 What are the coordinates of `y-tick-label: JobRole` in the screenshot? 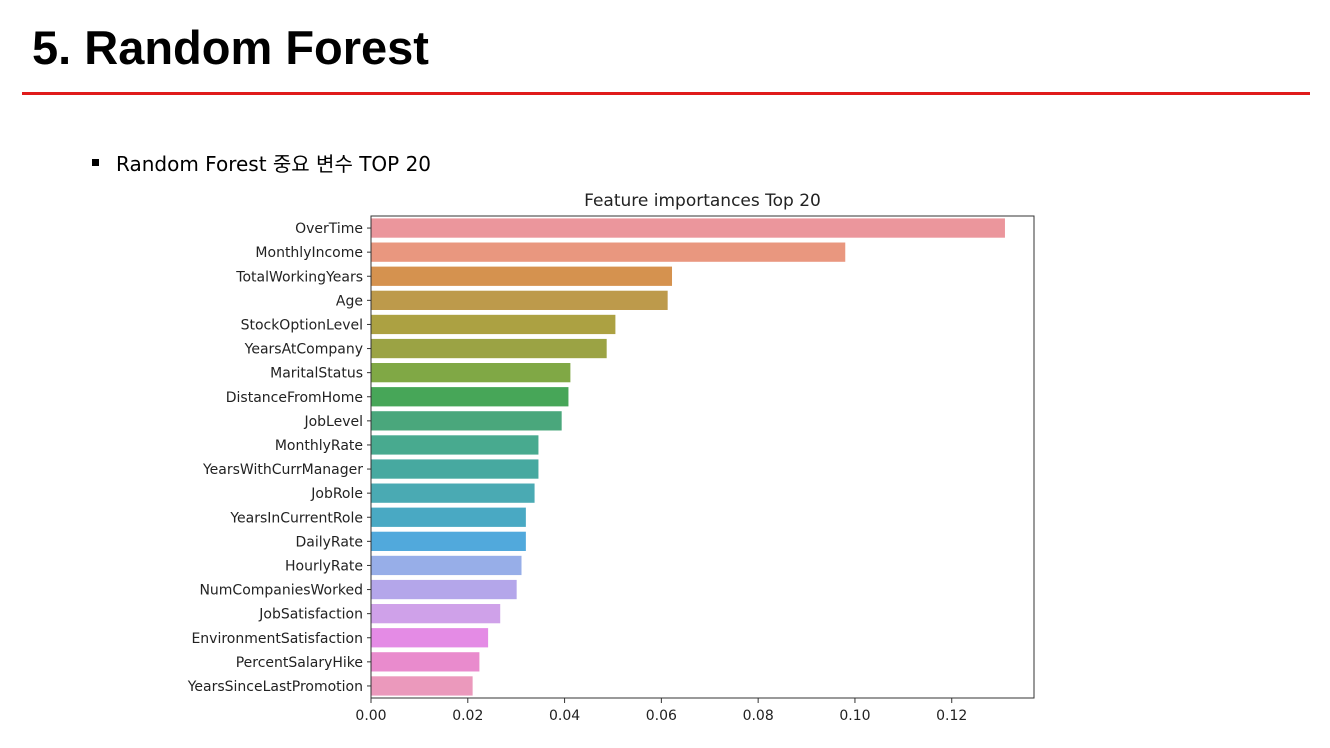 It's located at (336, 494).